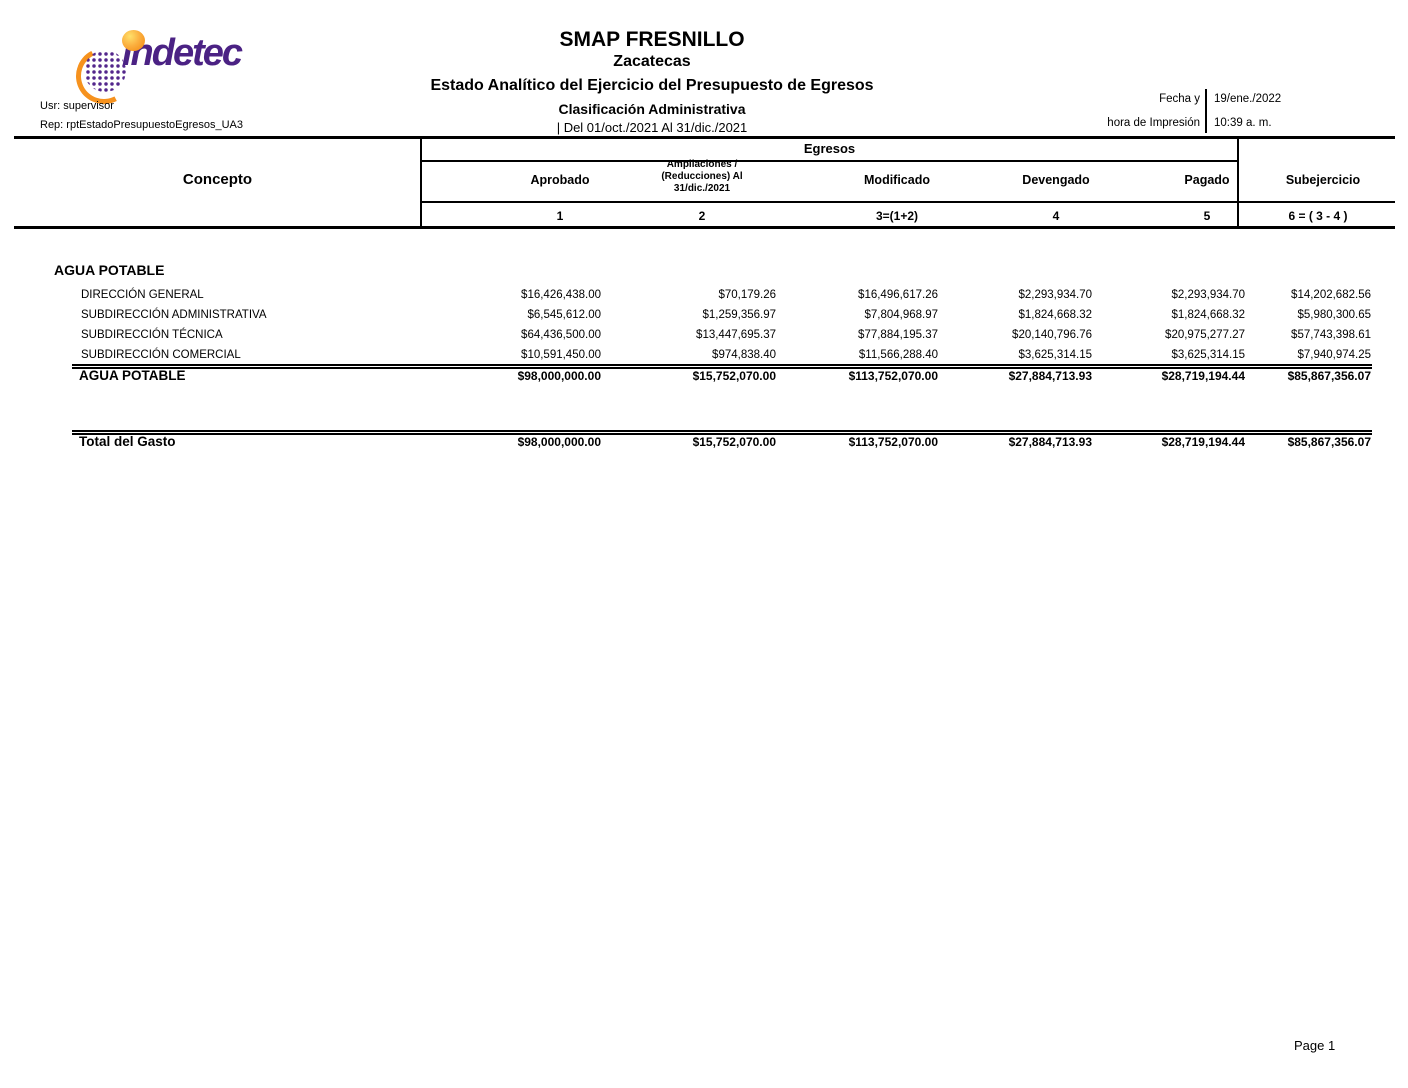 The width and height of the screenshot is (1408, 1088). Describe the element at coordinates (829, 148) in the screenshot. I see `egresos-group-header: Egresos` at that location.